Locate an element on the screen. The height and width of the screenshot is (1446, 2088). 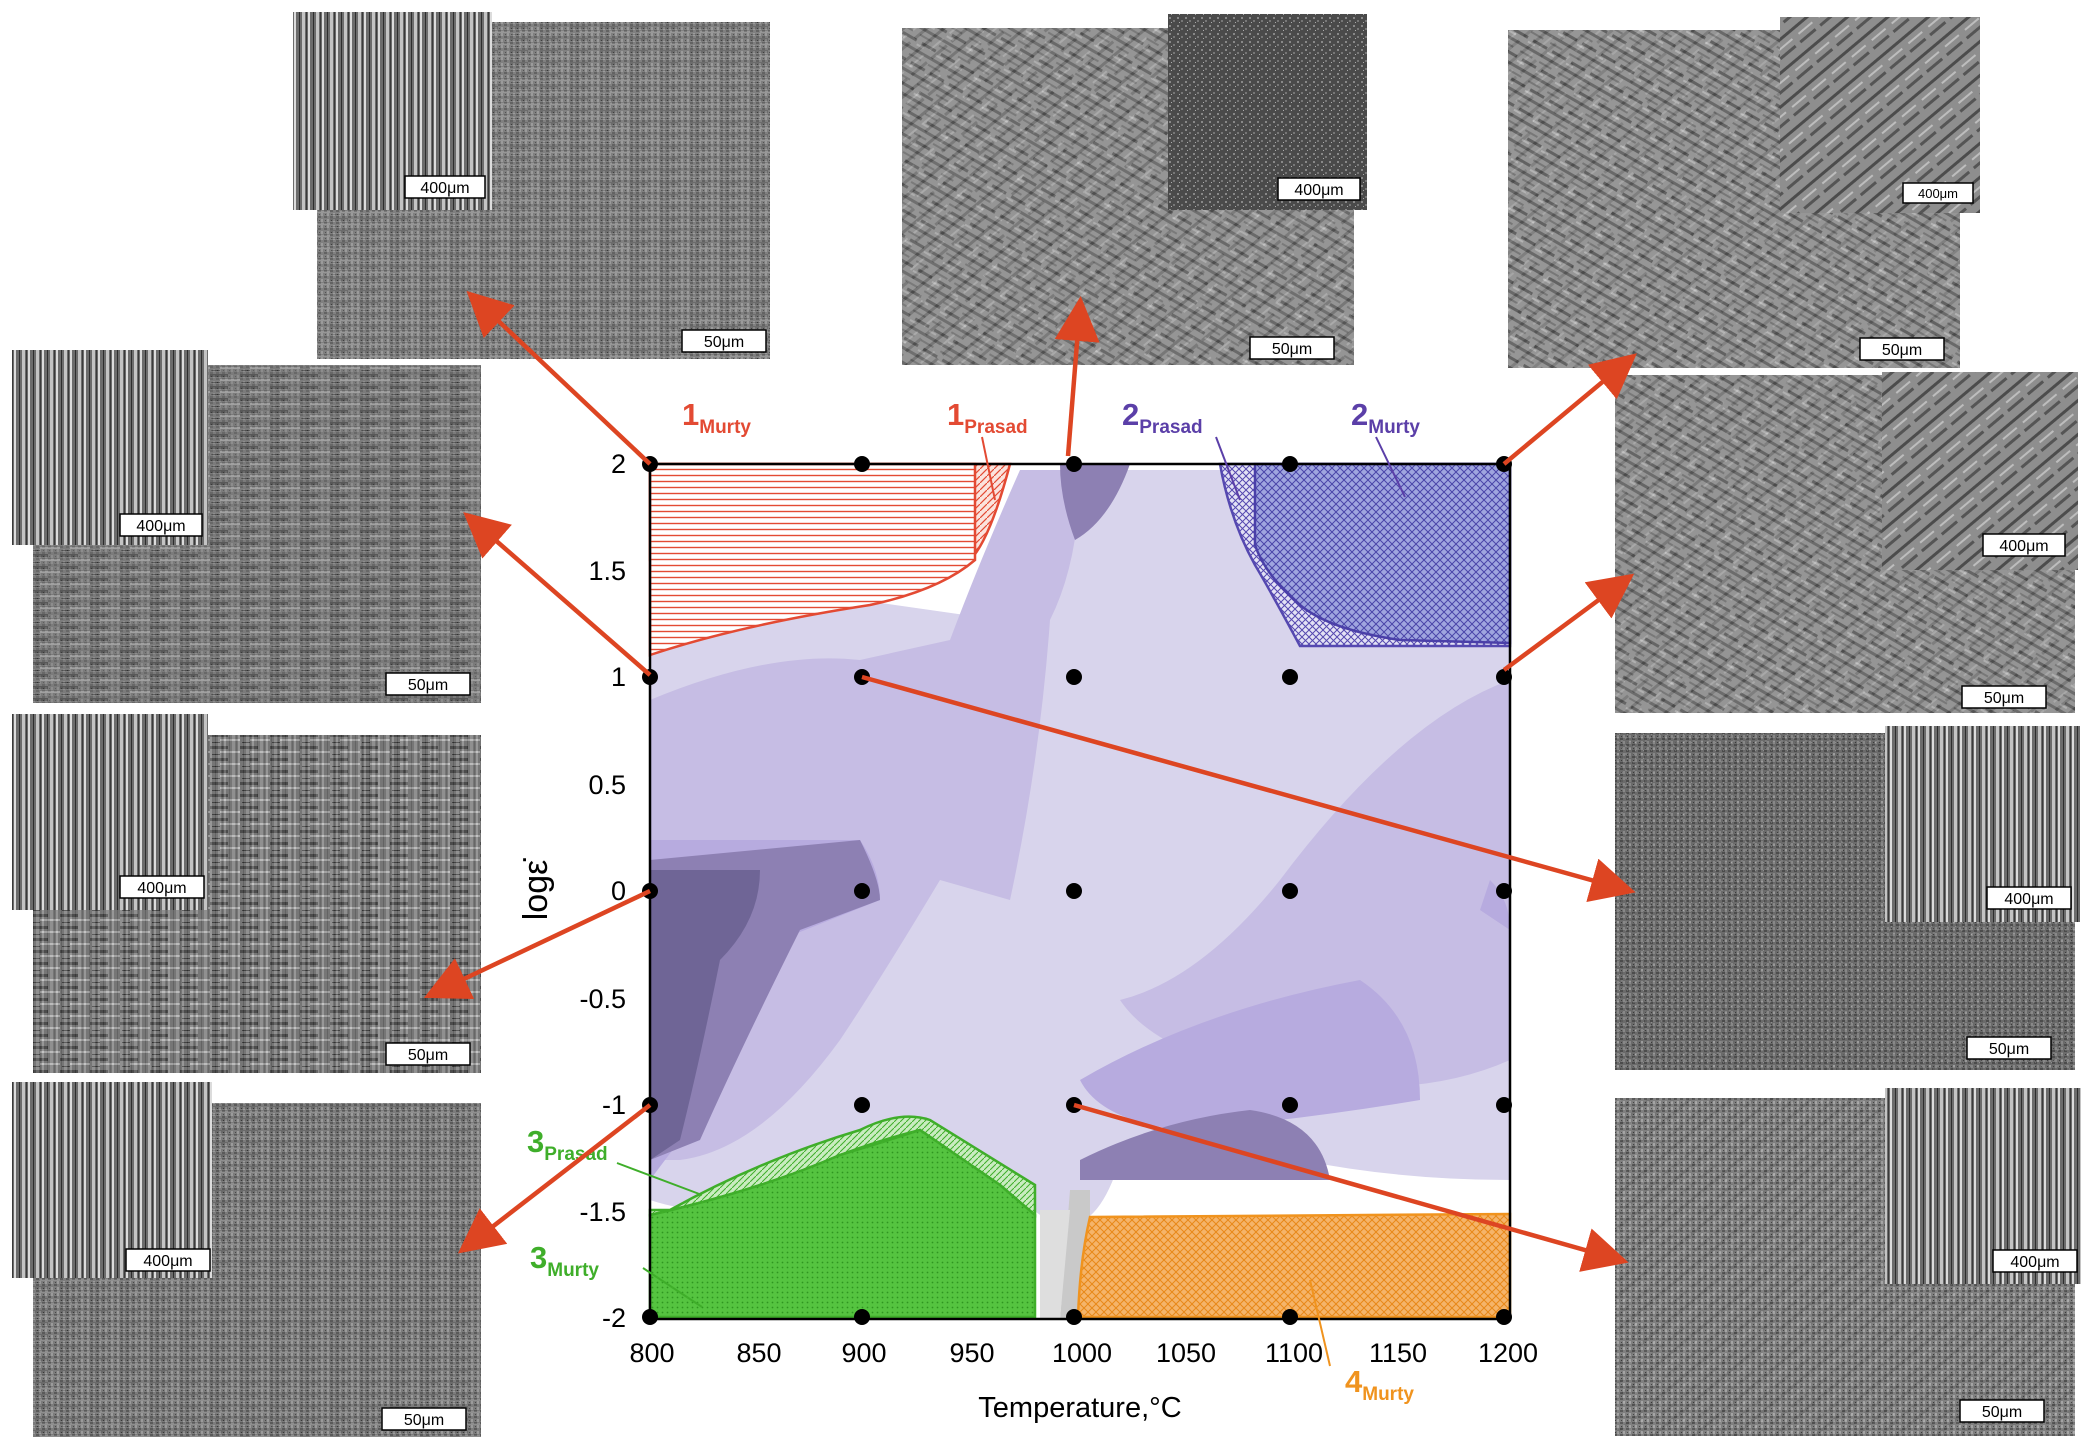
region-4-murty is located at coordinates (1294, 1265).